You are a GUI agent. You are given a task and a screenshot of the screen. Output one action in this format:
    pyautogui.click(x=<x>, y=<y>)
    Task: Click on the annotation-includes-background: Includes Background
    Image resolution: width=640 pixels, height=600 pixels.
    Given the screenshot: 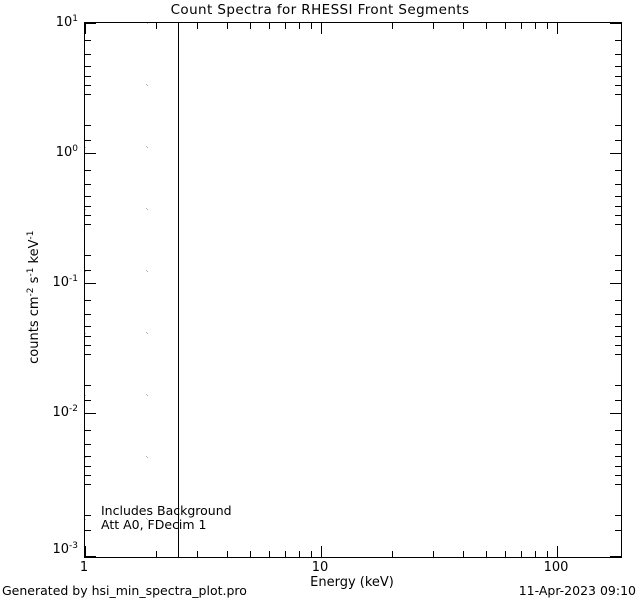 What is the action you would take?
    pyautogui.click(x=166, y=510)
    